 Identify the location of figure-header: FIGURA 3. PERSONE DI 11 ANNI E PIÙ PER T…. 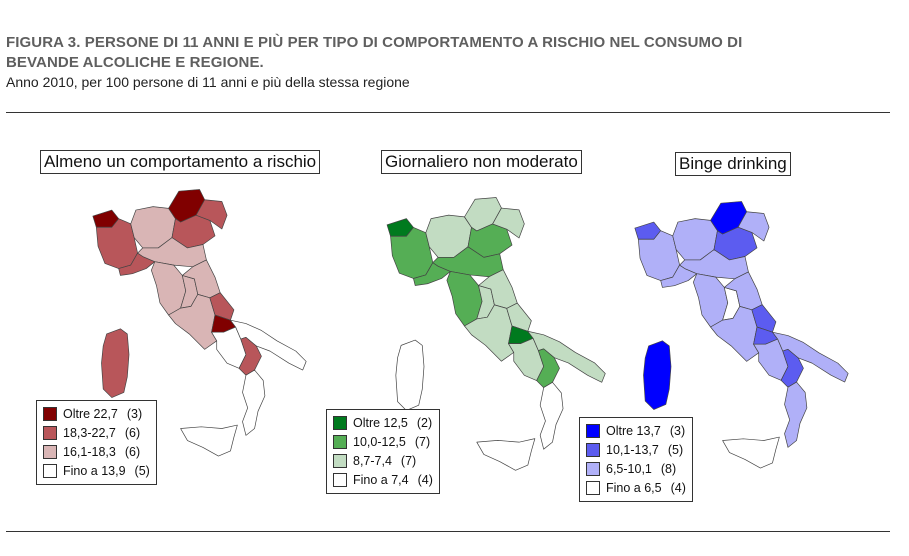
(451, 61).